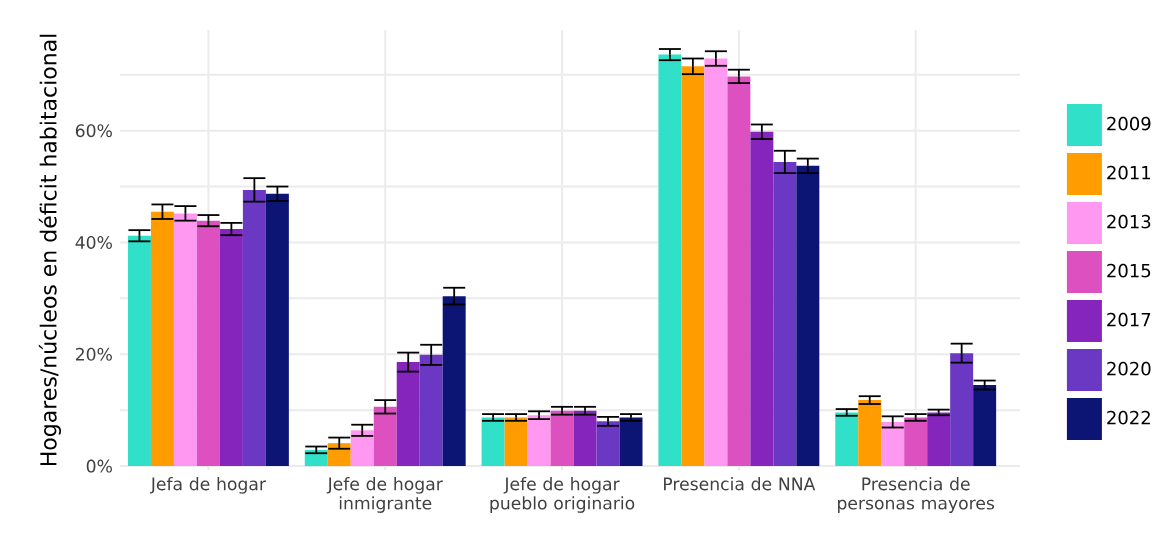  Describe the element at coordinates (49, 250) in the screenshot. I see `y-axis-title: Hogares/núcleos en déficit habitacional` at that location.